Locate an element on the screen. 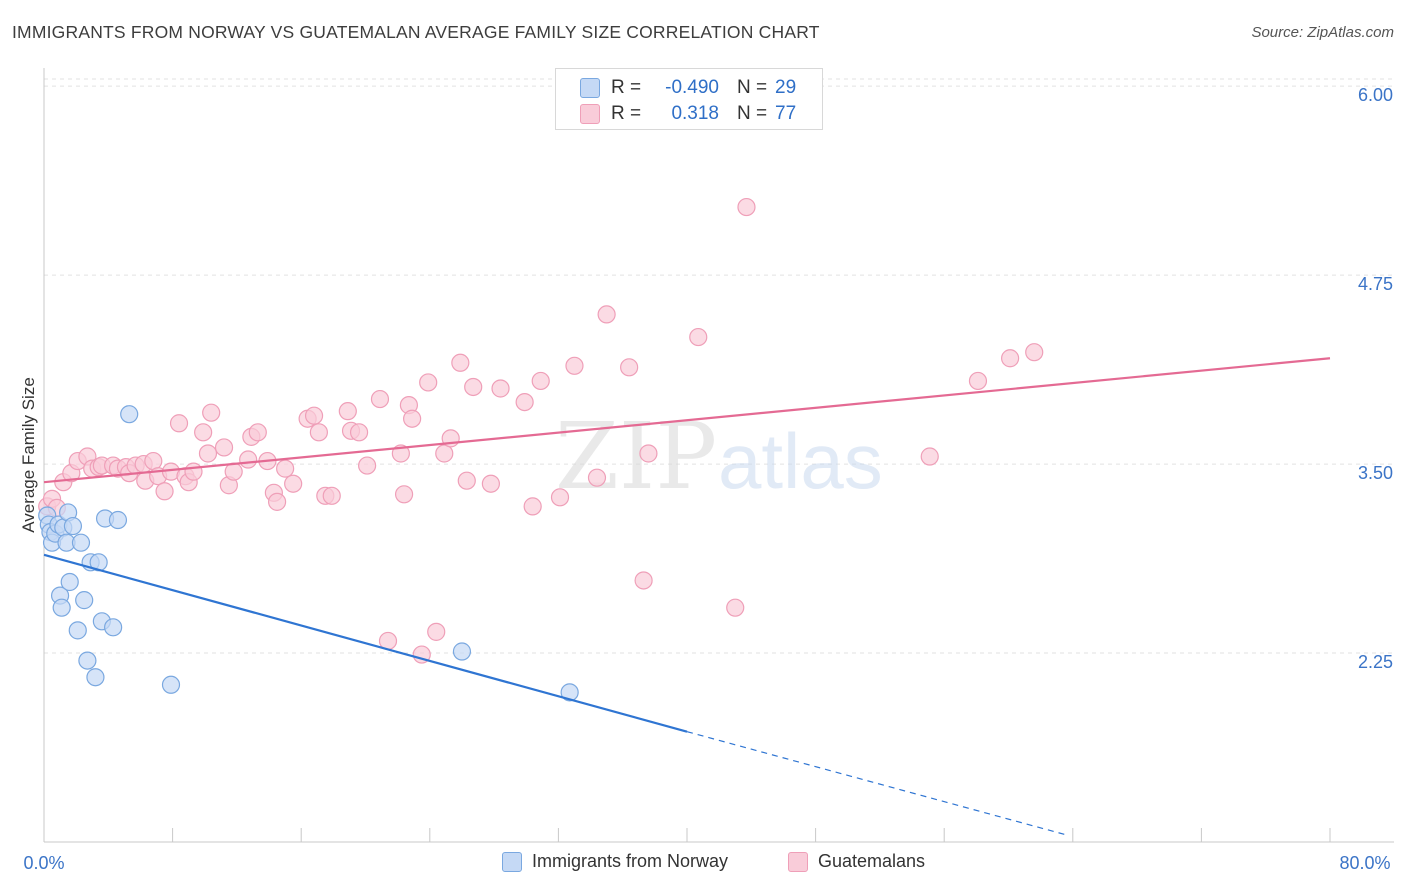  bottom-legend: Immigrants from Norway Guatemalans is located at coordinates (703, 865).